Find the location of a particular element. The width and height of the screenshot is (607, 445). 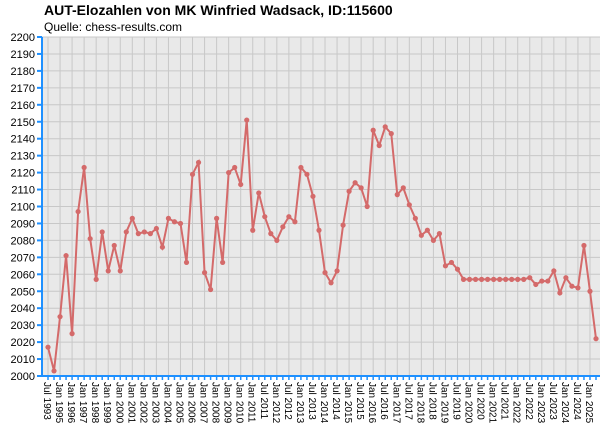

x-tick-label: Jan 2013 is located at coordinates (299, 403).